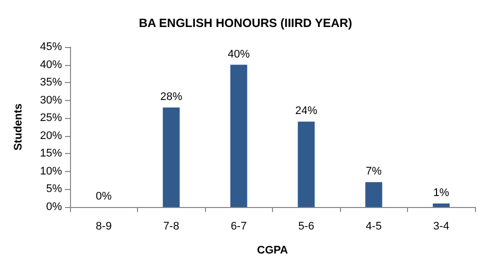 This screenshot has height=276, width=491. What do you see at coordinates (441, 192) in the screenshot?
I see `data-label: 1%` at bounding box center [441, 192].